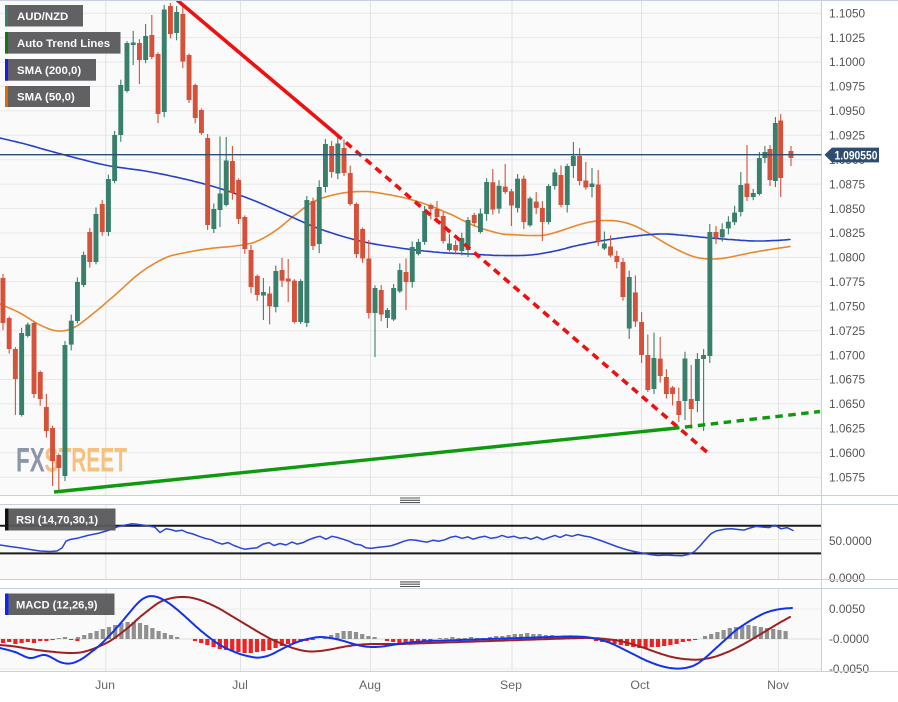 This screenshot has width=898, height=702. Describe the element at coordinates (105, 685) in the screenshot. I see `svg-text: Jun` at that location.